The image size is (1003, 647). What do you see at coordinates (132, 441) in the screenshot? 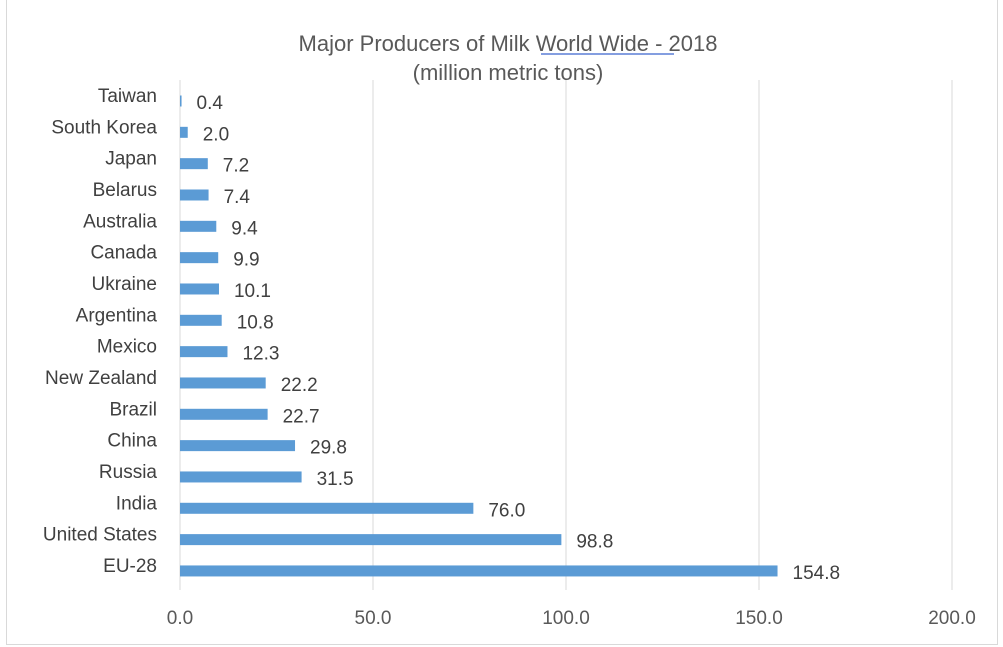
I see `category-label: China` at bounding box center [132, 441].